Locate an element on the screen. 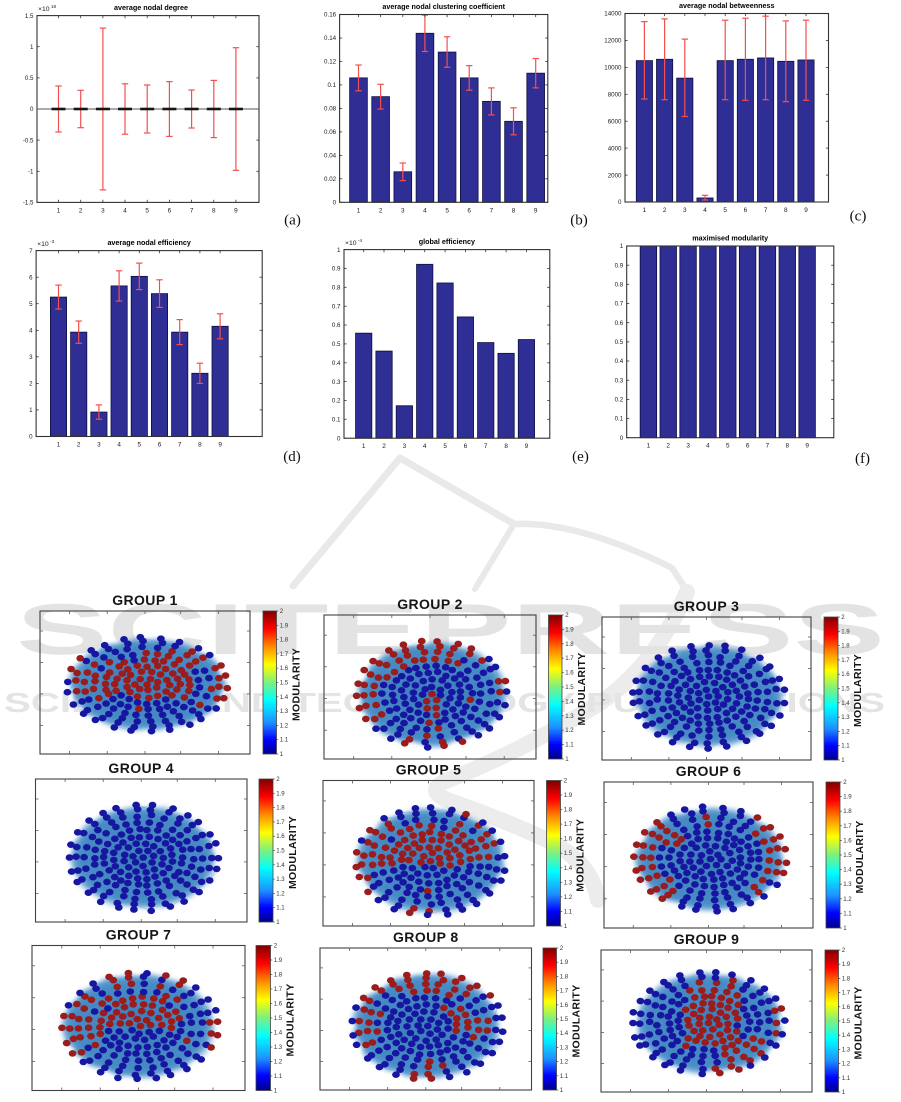  svg-text: 0.8 is located at coordinates (619, 285).